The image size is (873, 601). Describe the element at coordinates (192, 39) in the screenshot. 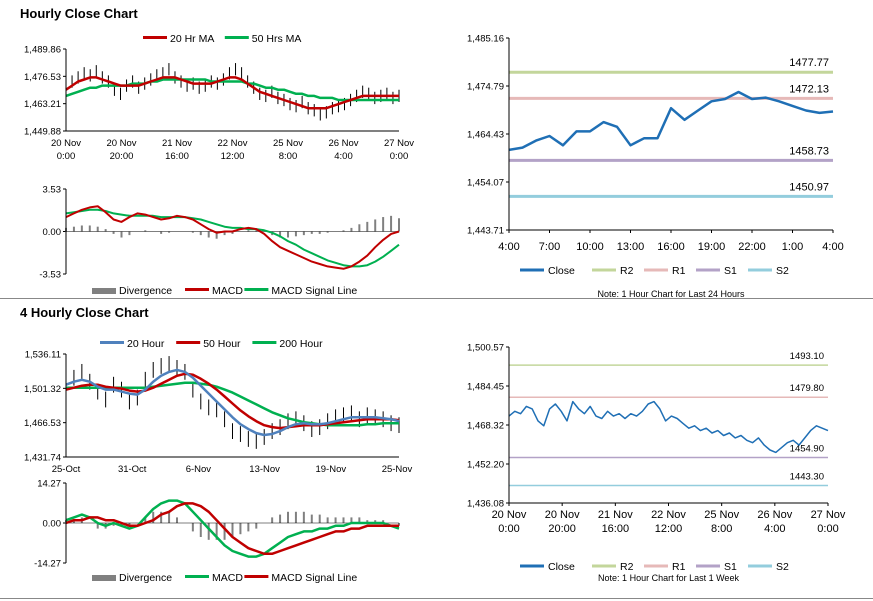

I see `hourly-price-legend-label: 20 Hr MA` at that location.